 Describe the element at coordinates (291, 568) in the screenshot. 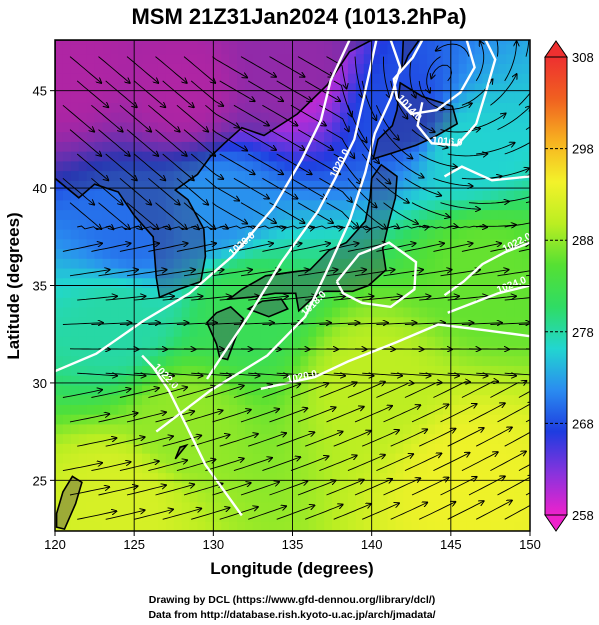

I see `x-axis-label: Longitude (degrees)` at that location.